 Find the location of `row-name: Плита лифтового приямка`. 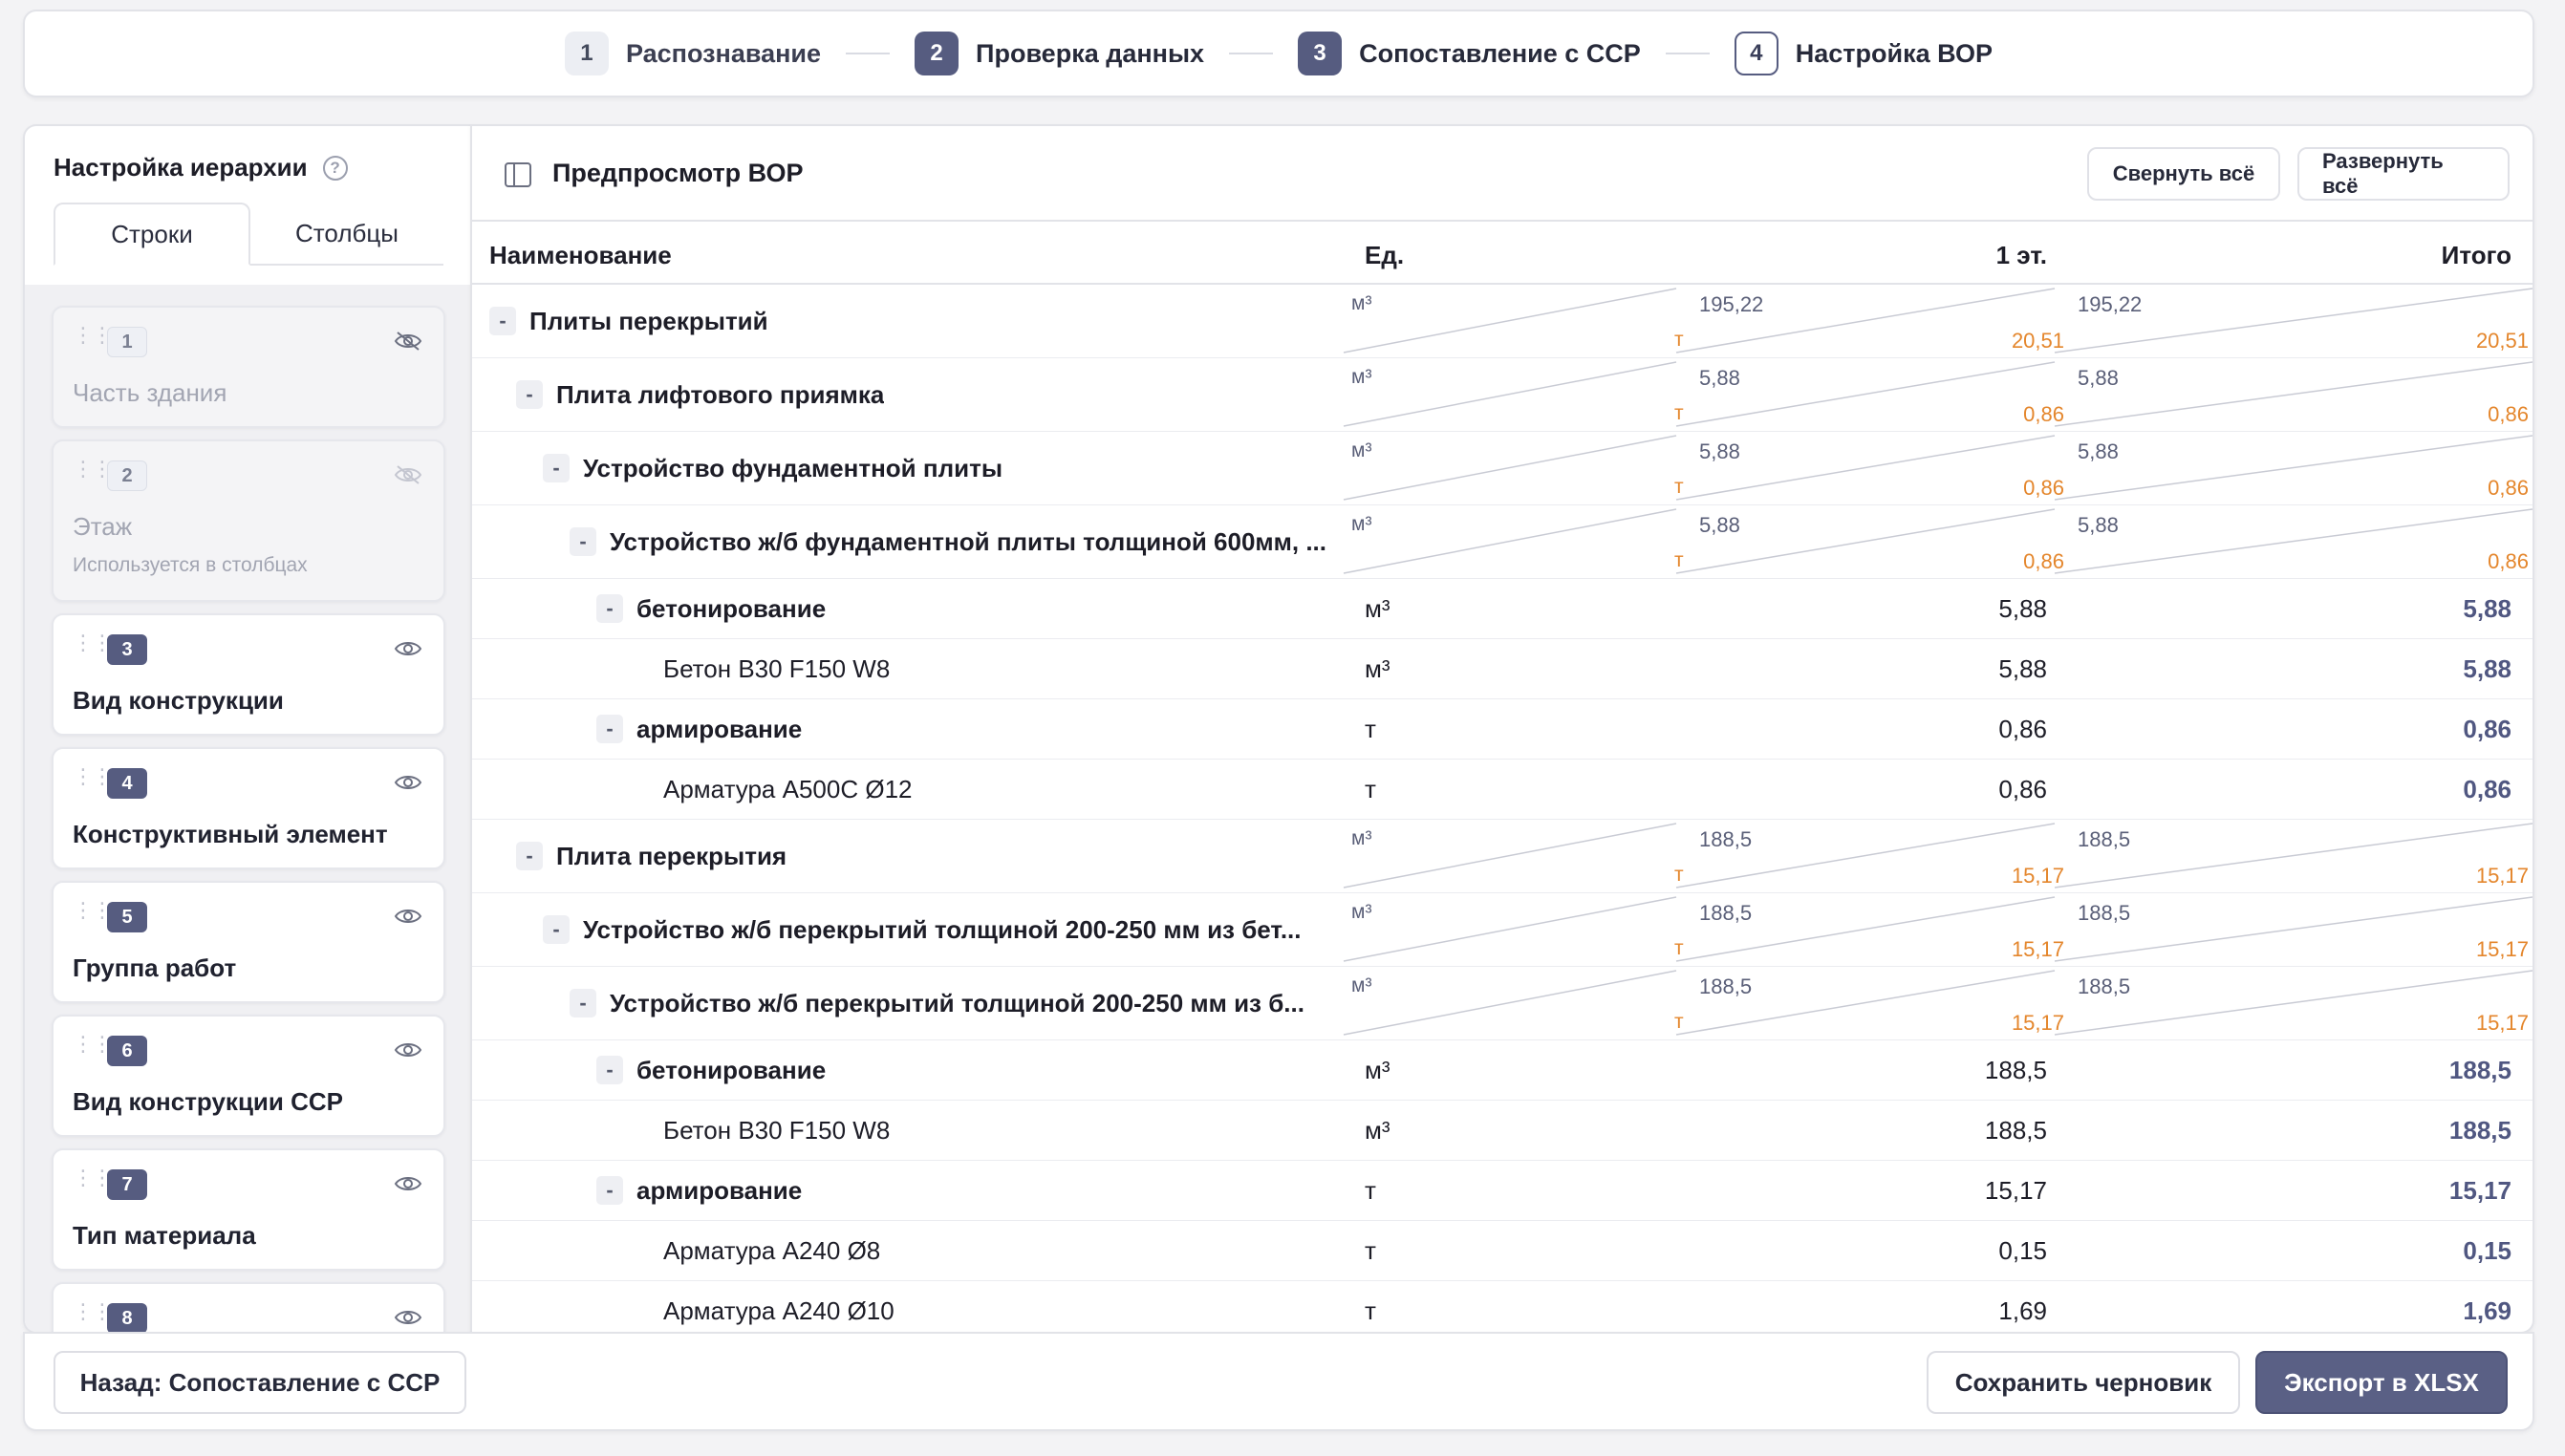

row-name: Плита лифтового приямка is located at coordinates (720, 394).